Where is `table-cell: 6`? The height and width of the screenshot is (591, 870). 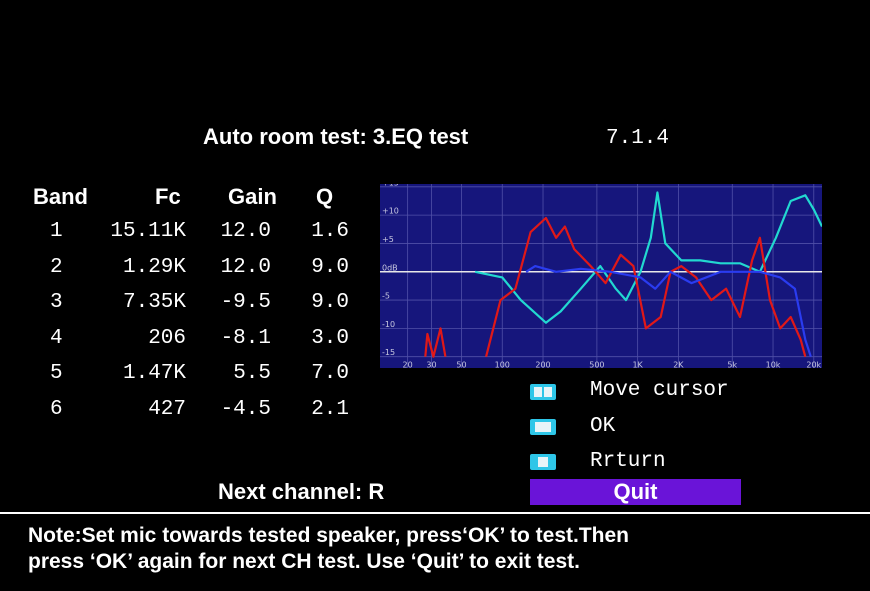
table-cell: 6 is located at coordinates (56, 409).